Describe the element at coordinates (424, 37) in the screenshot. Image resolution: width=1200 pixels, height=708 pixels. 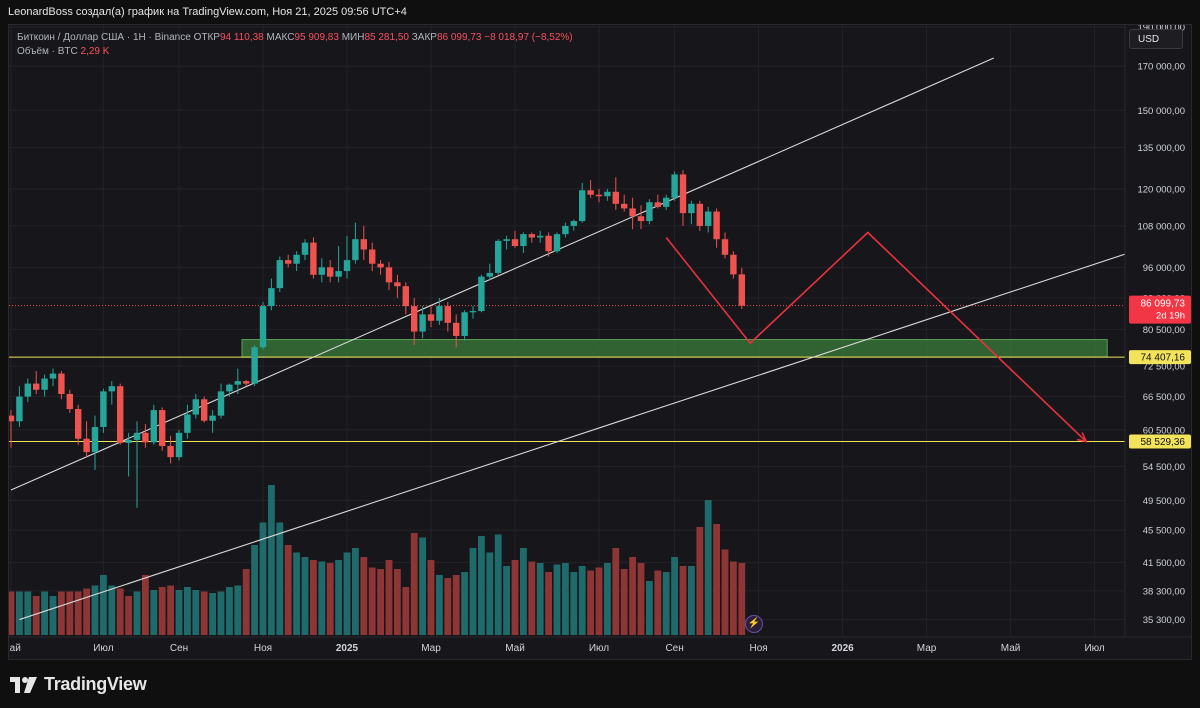
I see `close-label: ЗАКР` at that location.